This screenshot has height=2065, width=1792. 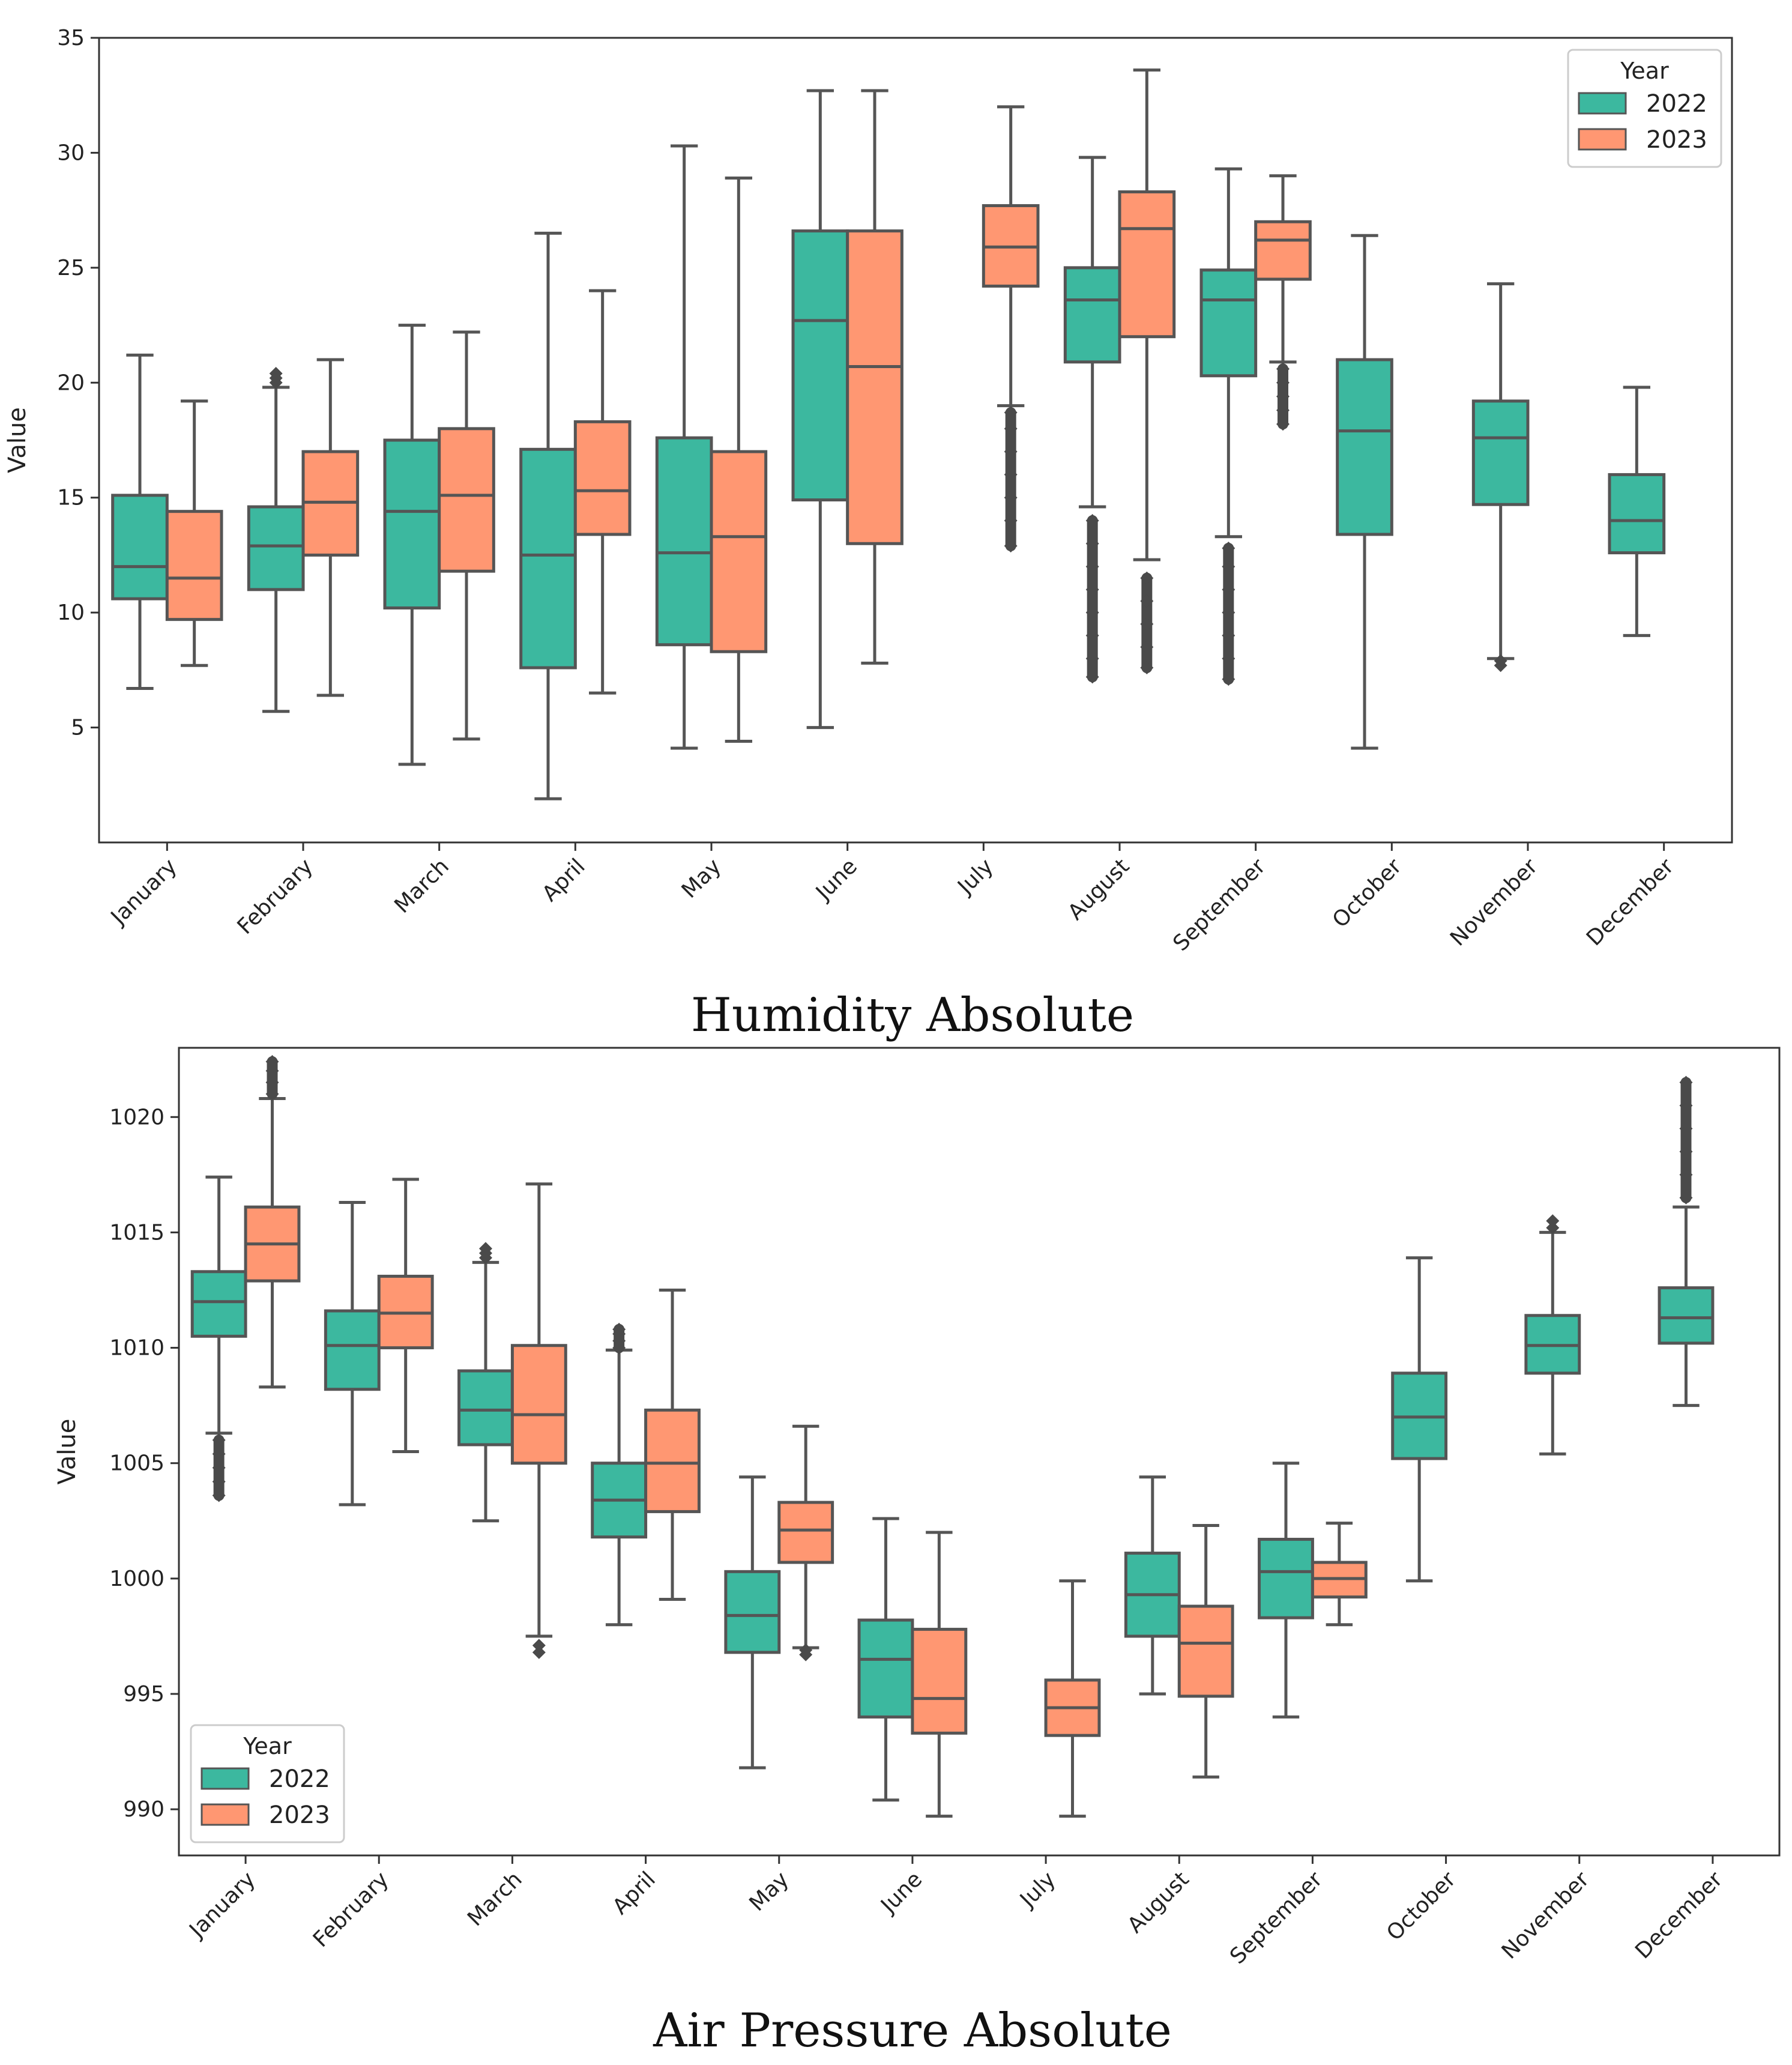 What do you see at coordinates (71, 268) in the screenshot?
I see `humidity-y-tick-label: 25` at bounding box center [71, 268].